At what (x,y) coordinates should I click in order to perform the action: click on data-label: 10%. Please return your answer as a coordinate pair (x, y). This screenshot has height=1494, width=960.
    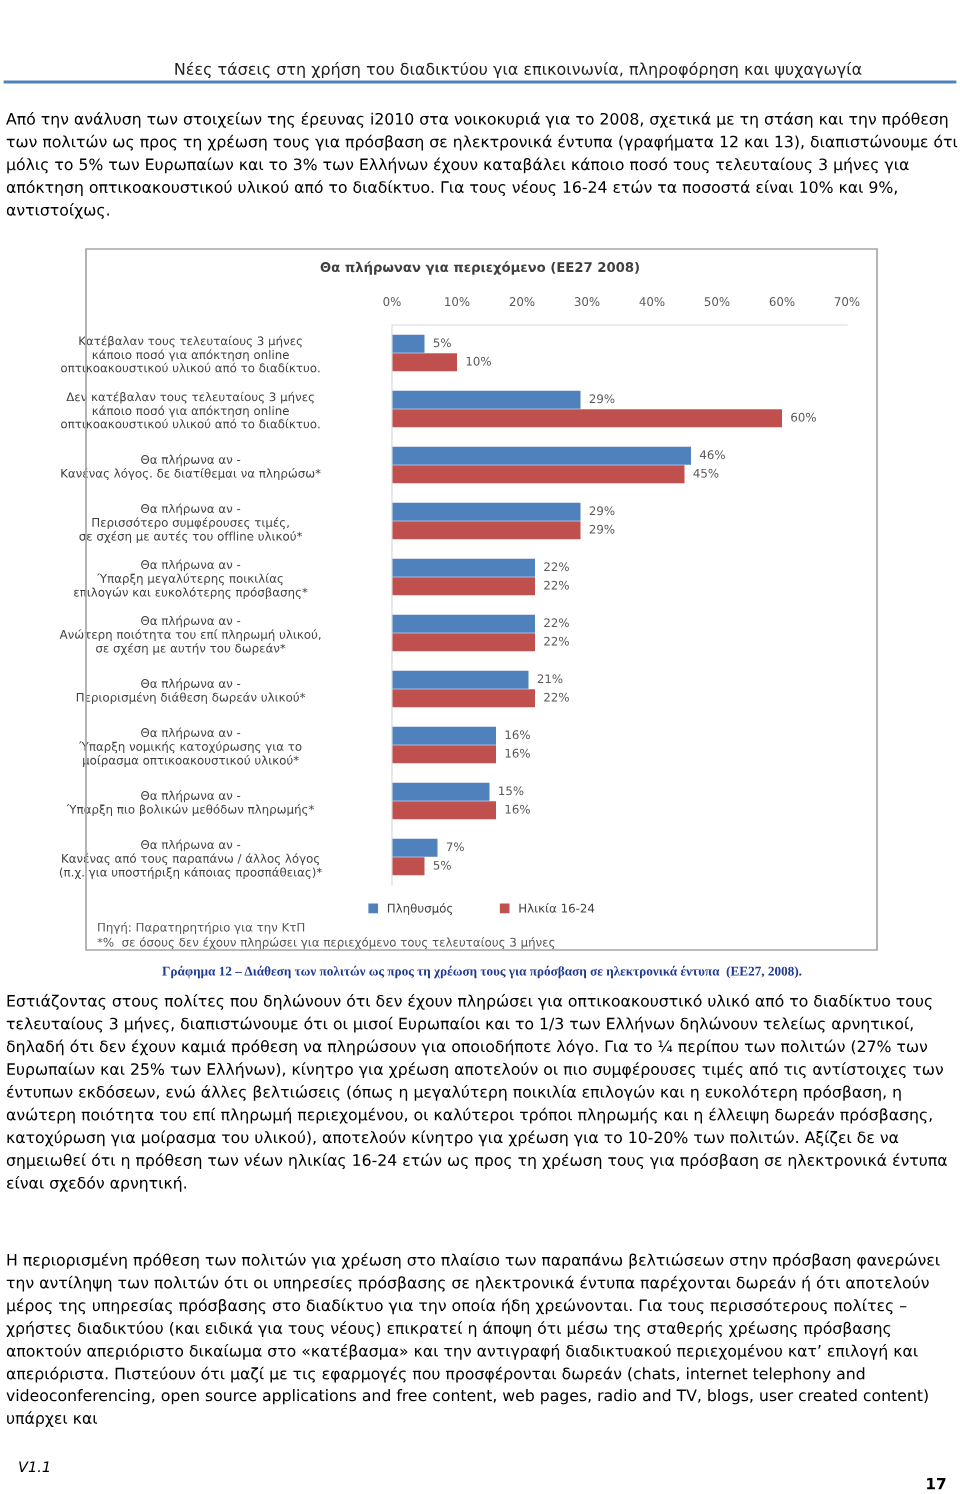
    Looking at the image, I should click on (478, 361).